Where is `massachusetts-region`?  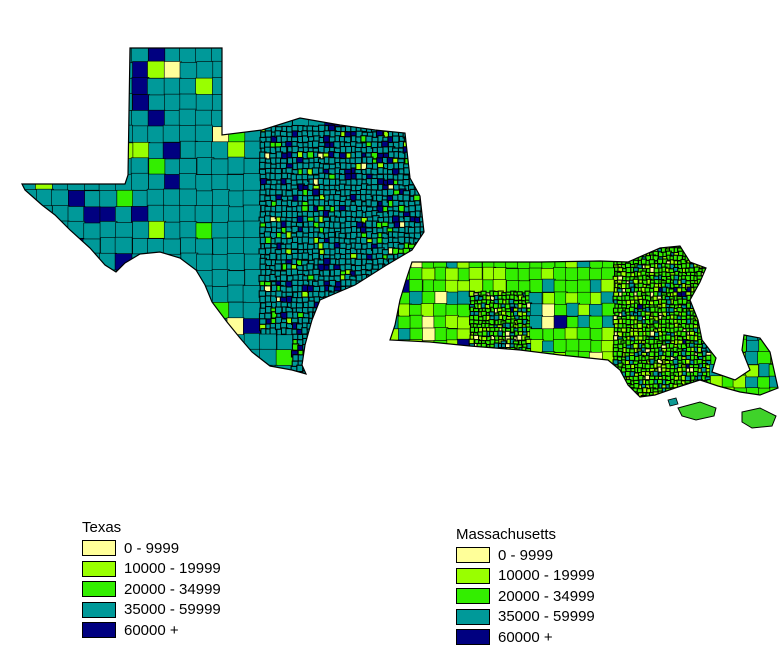
massachusetts-region is located at coordinates (584, 321).